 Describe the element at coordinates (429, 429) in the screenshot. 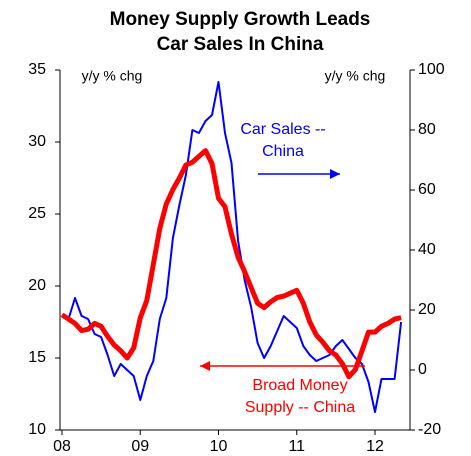

I see `y2-tick-label: -20` at that location.